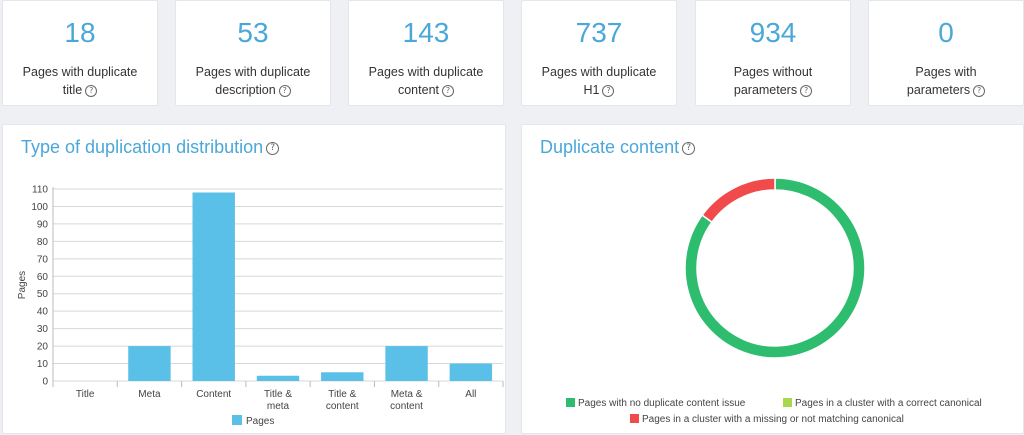  Describe the element at coordinates (599, 81) in the screenshot. I see `stat-label: Pages with duplicate H1?` at that location.